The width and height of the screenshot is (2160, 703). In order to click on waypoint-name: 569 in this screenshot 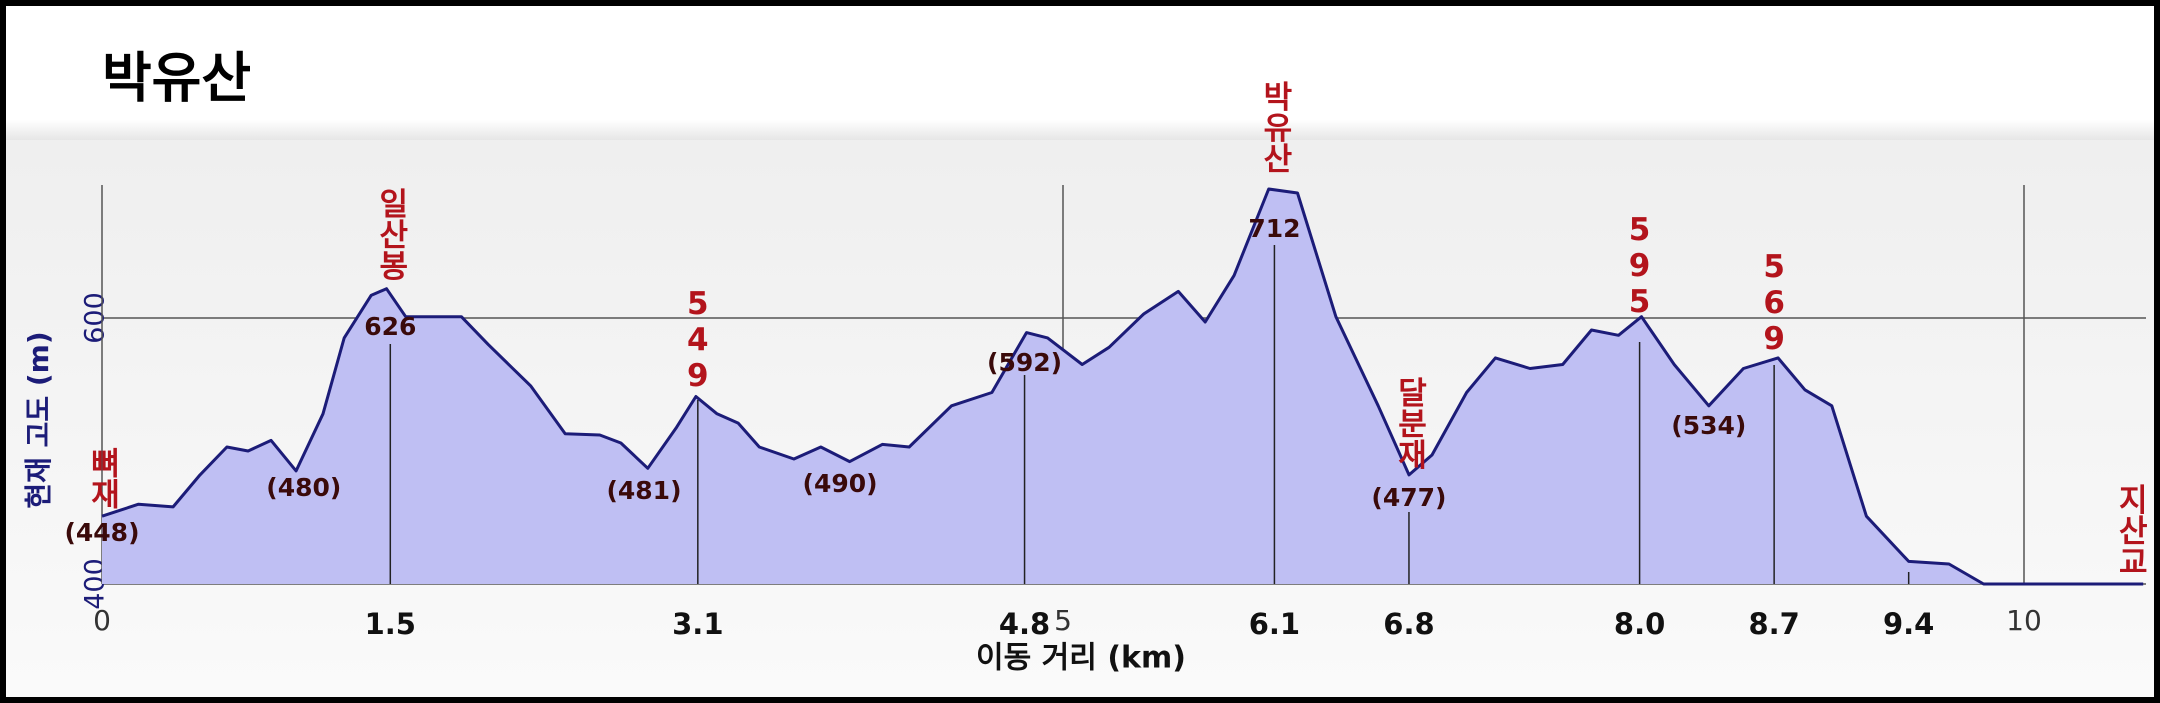, I will do `click(1774, 303)`.